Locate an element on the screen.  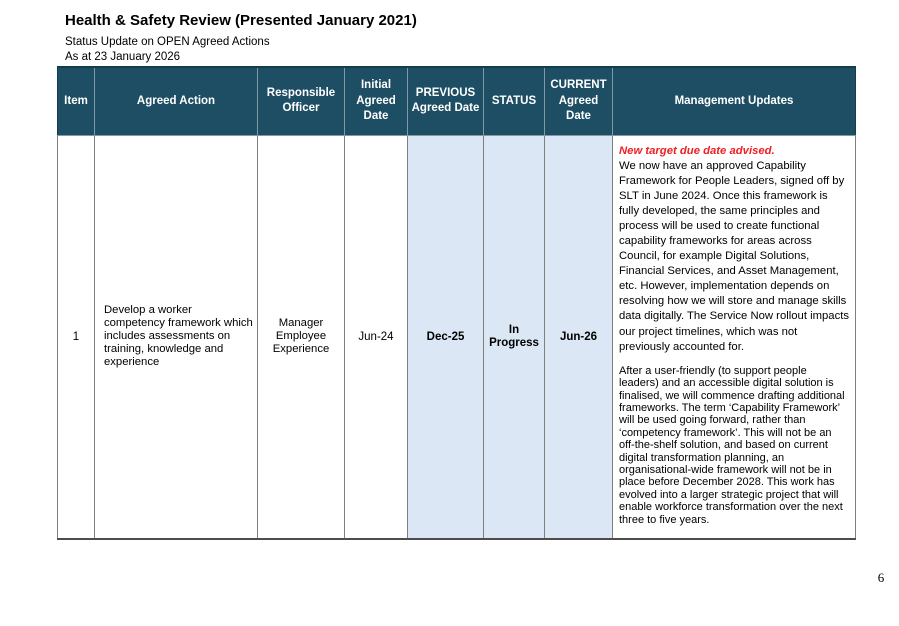
page-number: 6 is located at coordinates (881, 577).